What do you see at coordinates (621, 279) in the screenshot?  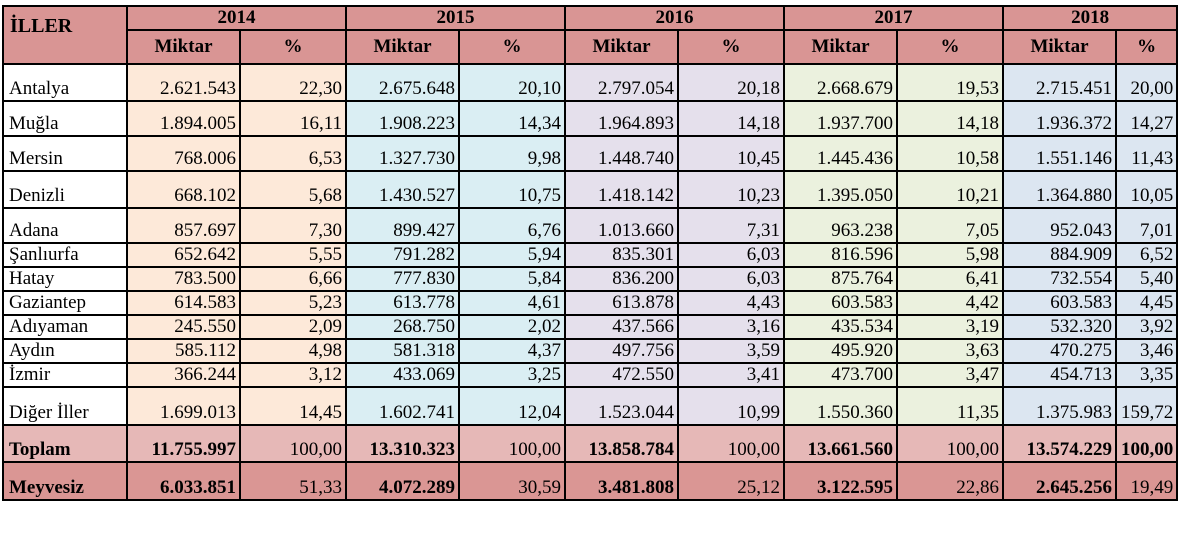 I see `cell-miktar: 836.200` at bounding box center [621, 279].